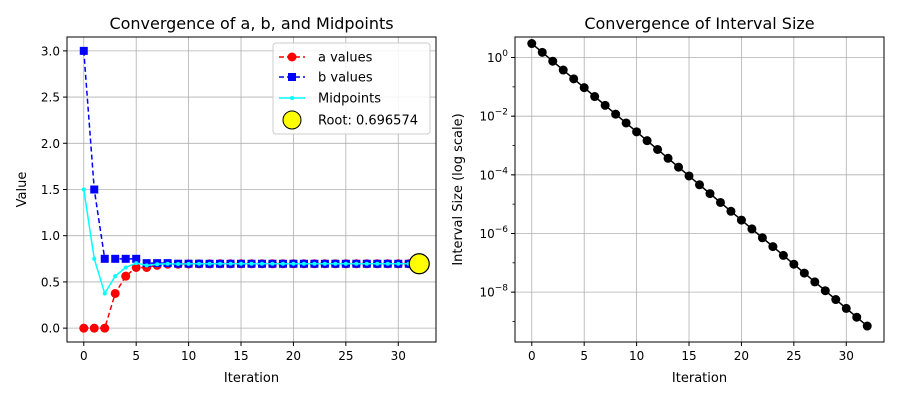  What do you see at coordinates (846, 356) in the screenshot?
I see `x-tick-label: 30` at bounding box center [846, 356].